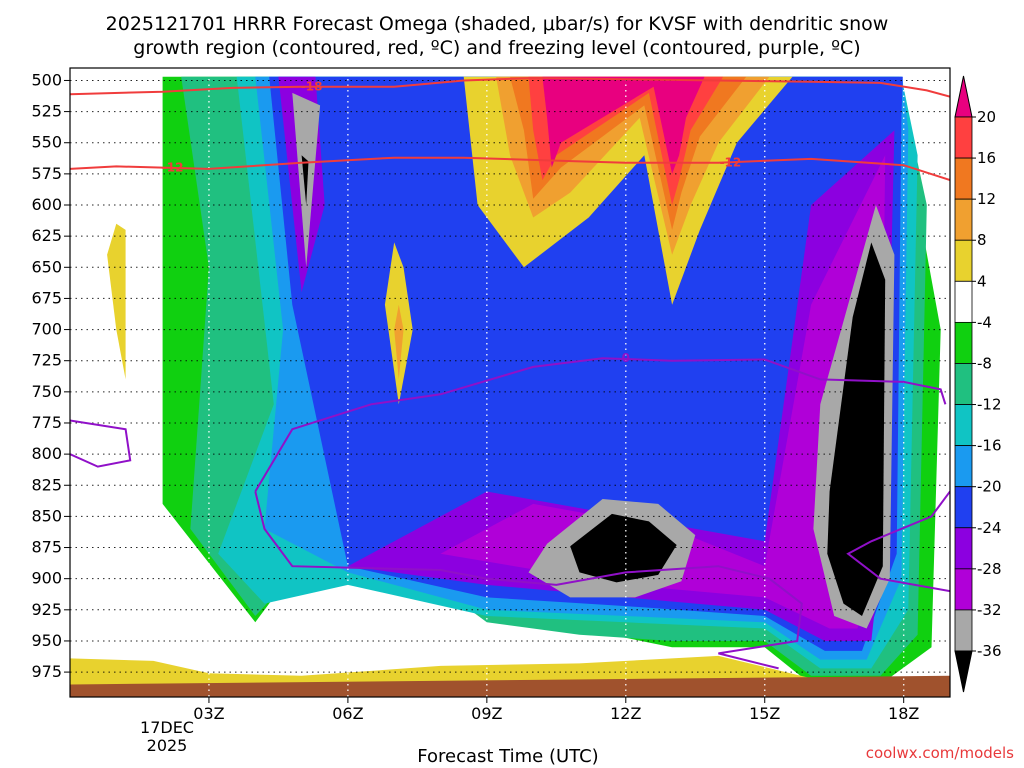  Describe the element at coordinates (989, 528) in the screenshot. I see `colorbar-label: -24` at that location.